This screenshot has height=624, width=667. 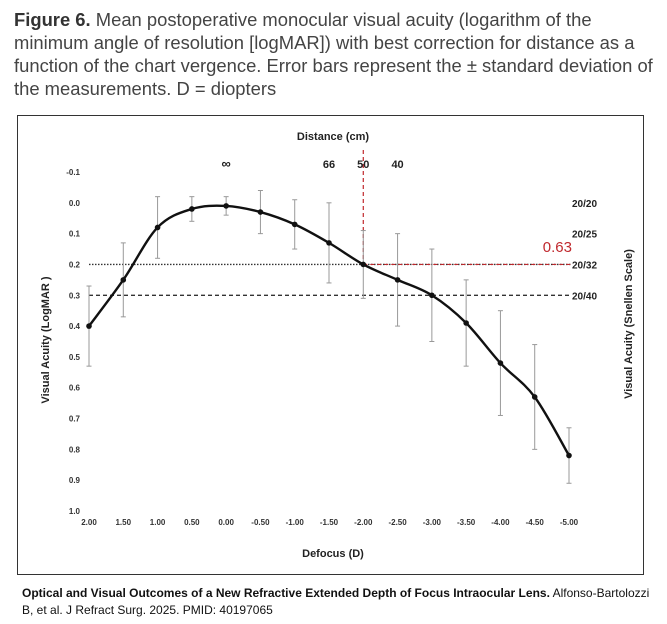 I want to click on x-tick-label: 1.50, so click(x=123, y=522).